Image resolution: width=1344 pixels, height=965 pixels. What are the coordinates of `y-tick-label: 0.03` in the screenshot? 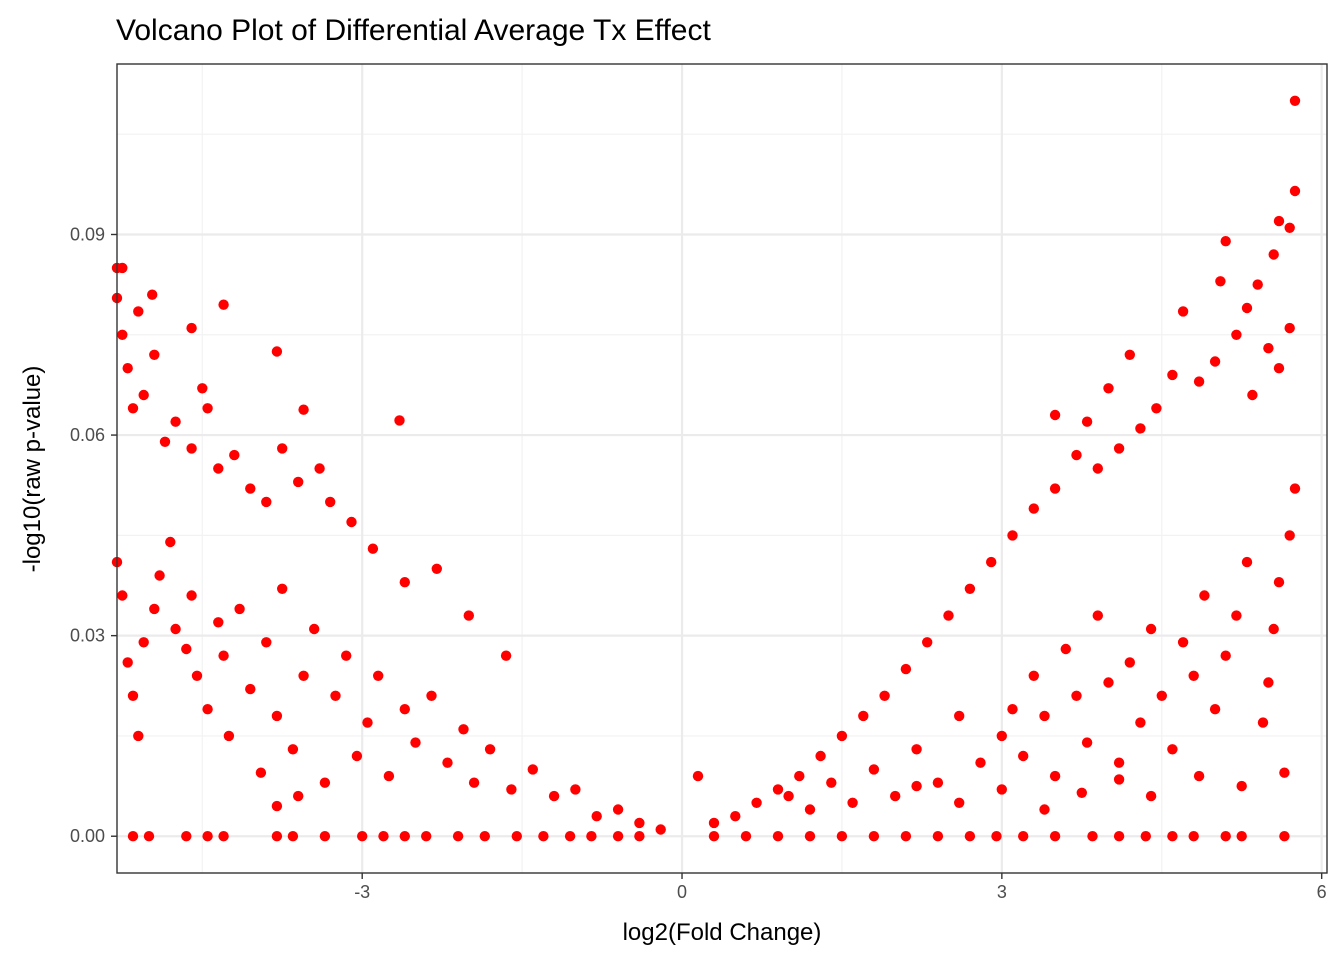 It's located at (87, 636).